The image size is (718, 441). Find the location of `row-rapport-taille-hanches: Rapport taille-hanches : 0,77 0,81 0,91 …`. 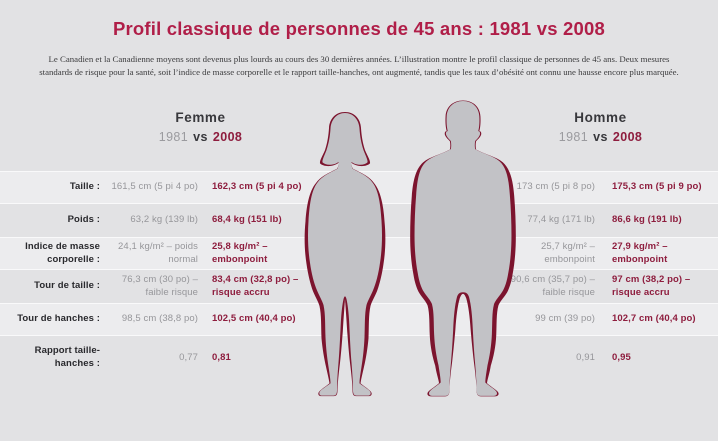

row-rapport-taille-hanches: Rapport taille-hanches : 0,77 0,81 0,91 … is located at coordinates (359, 358).